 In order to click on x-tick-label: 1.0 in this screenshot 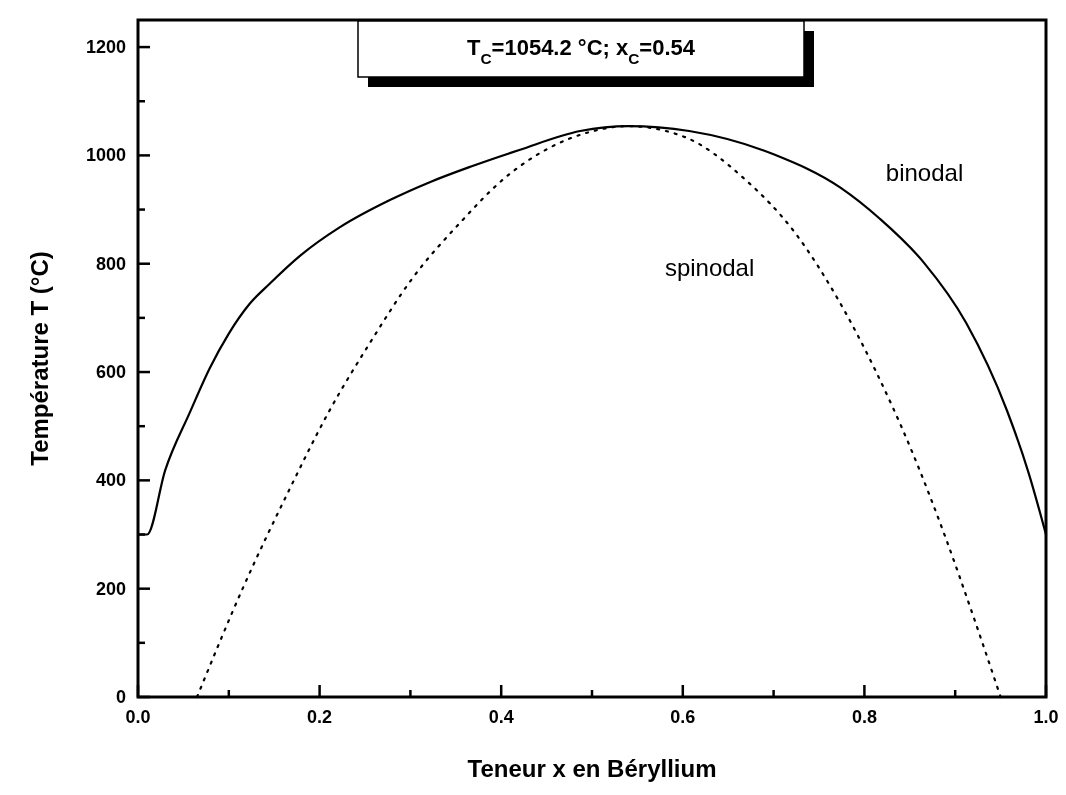, I will do `click(1046, 717)`.